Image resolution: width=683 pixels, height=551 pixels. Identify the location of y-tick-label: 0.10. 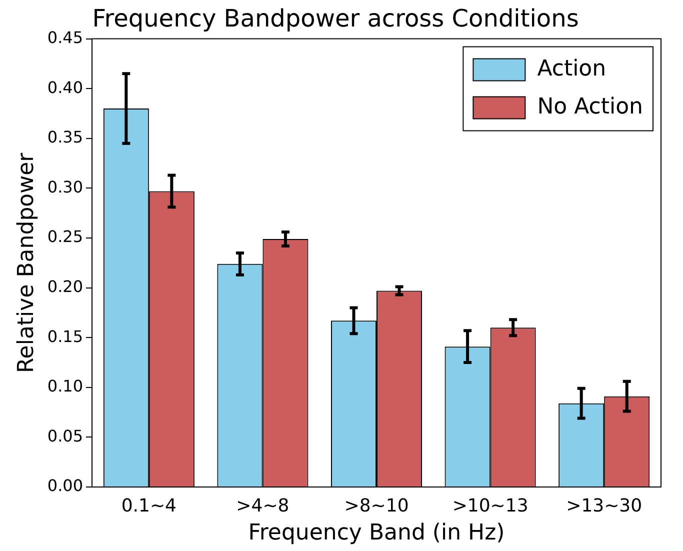
(65, 386).